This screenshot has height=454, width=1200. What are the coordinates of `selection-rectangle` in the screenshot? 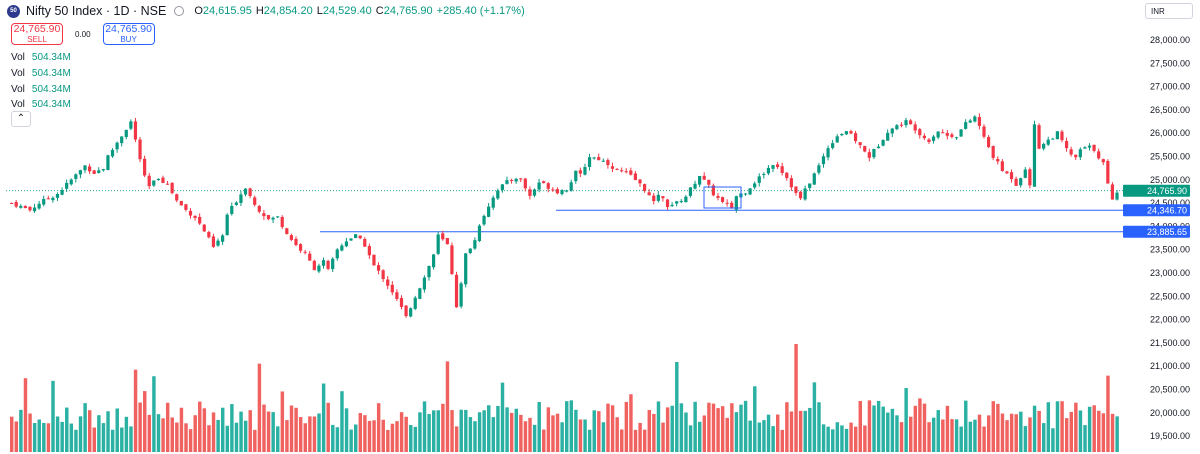 It's located at (722, 197).